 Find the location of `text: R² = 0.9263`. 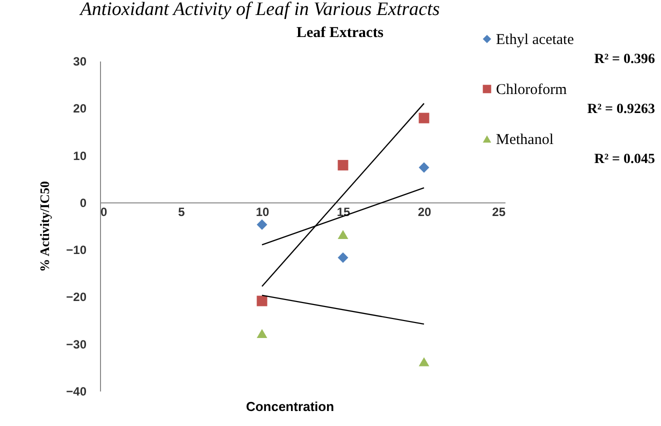

text: R² = 0.9263 is located at coordinates (621, 109).